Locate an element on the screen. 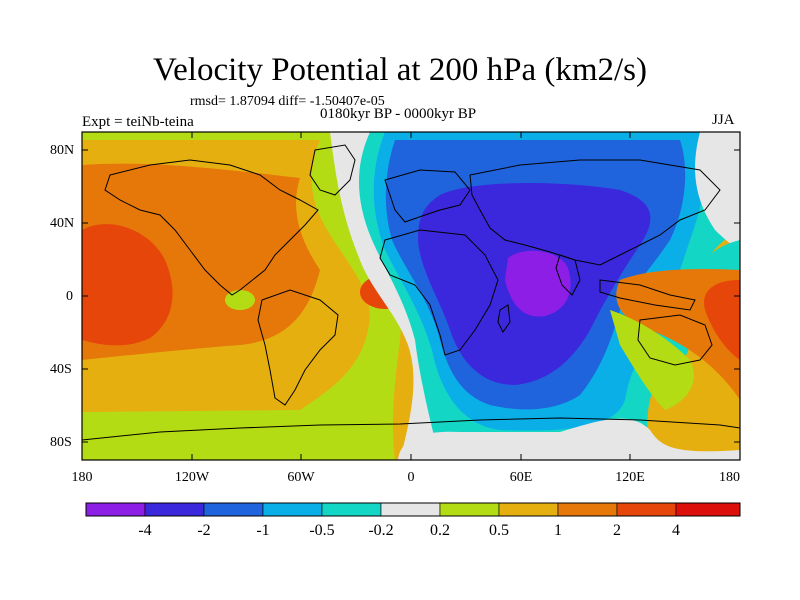 The height and width of the screenshot is (600, 800). stats-line: rmsd= 1.87094 diff= -1.50407e-05 is located at coordinates (287, 101).